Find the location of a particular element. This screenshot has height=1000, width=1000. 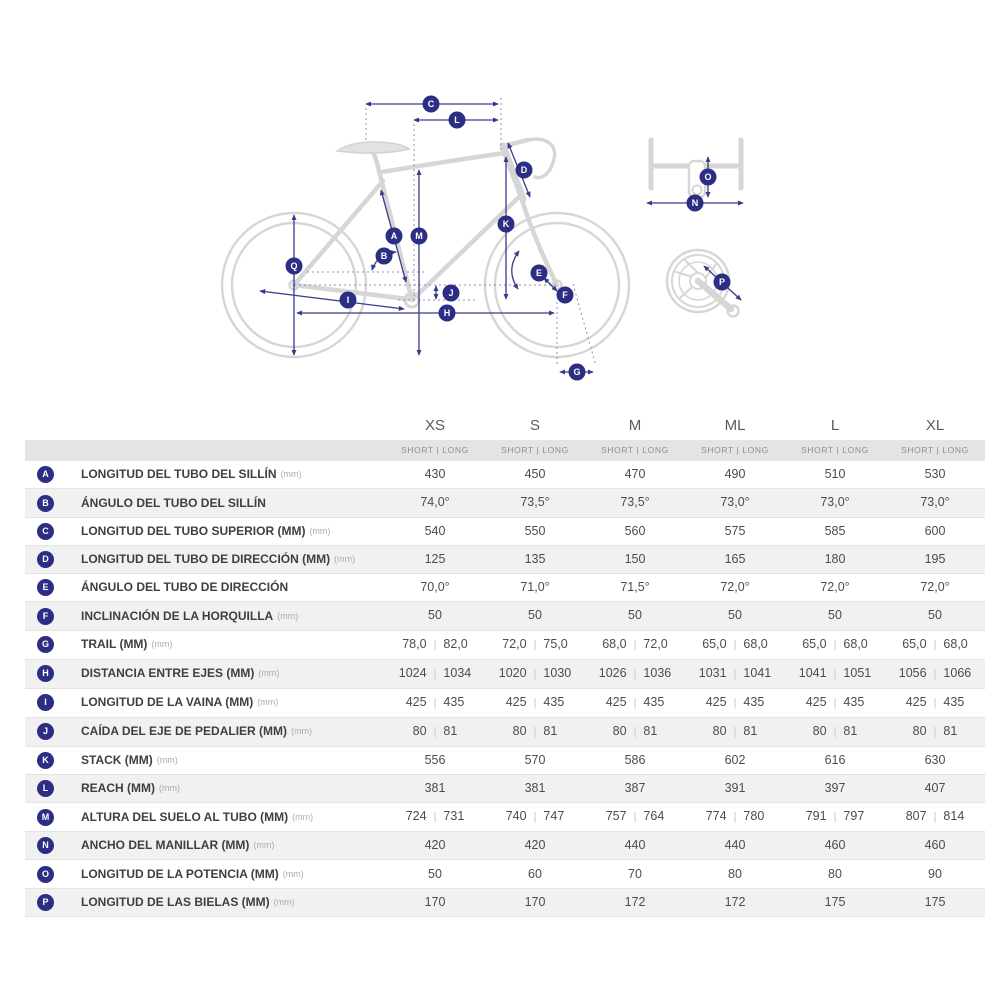

row-label: ÁNGULO DEL TUBO DEL SILLÍN is located at coordinates (173, 502).